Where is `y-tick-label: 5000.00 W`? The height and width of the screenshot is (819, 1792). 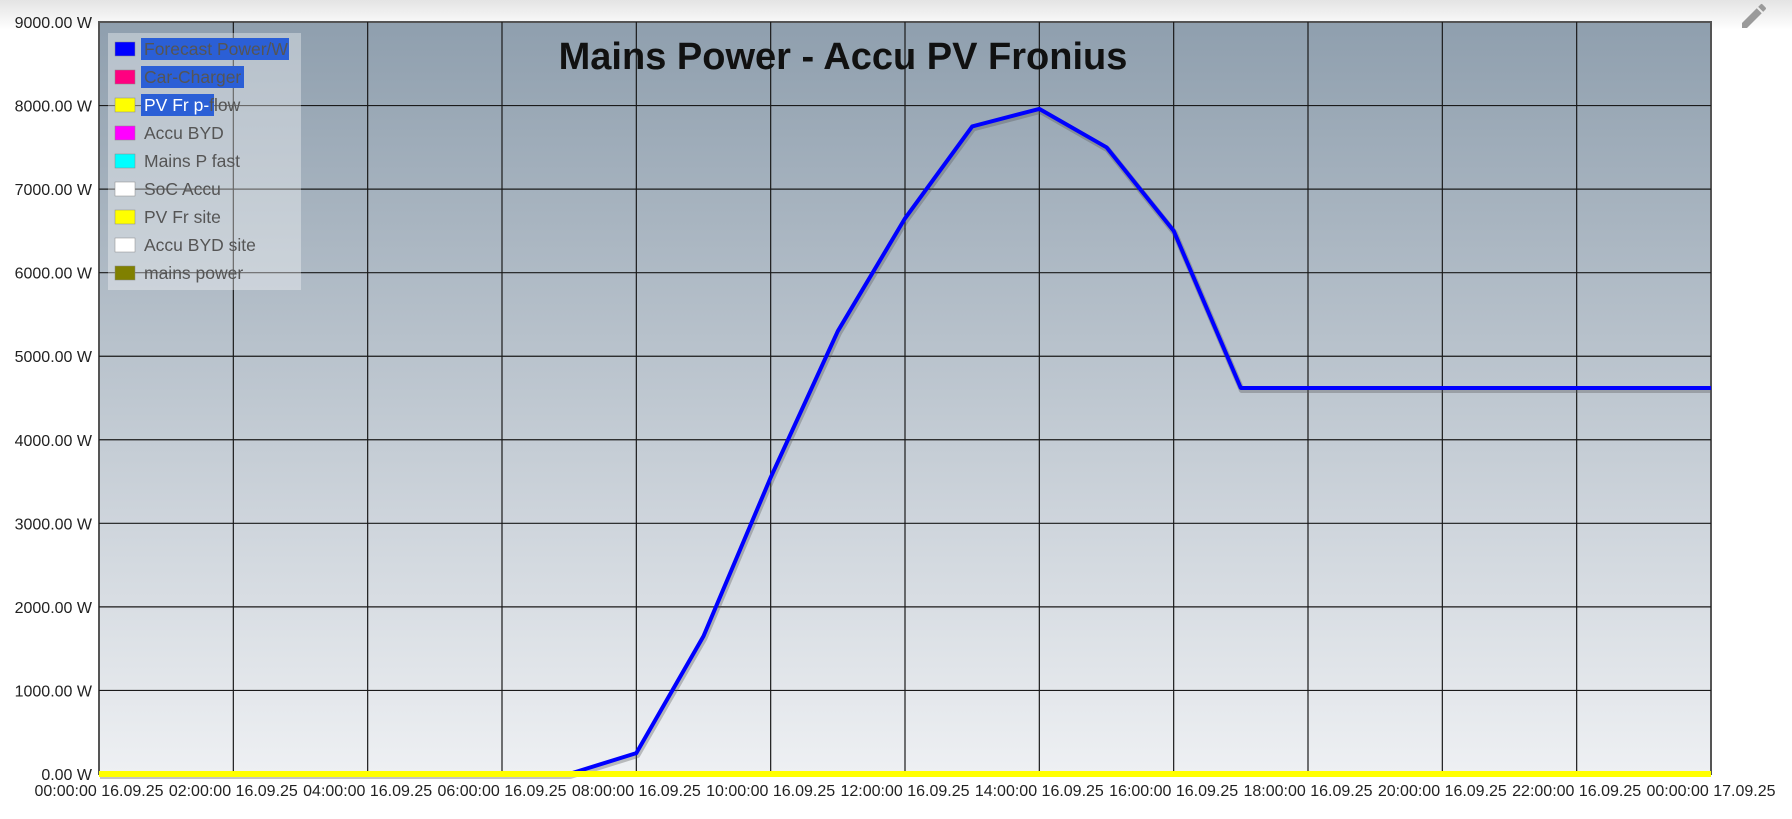 y-tick-label: 5000.00 W is located at coordinates (54, 357).